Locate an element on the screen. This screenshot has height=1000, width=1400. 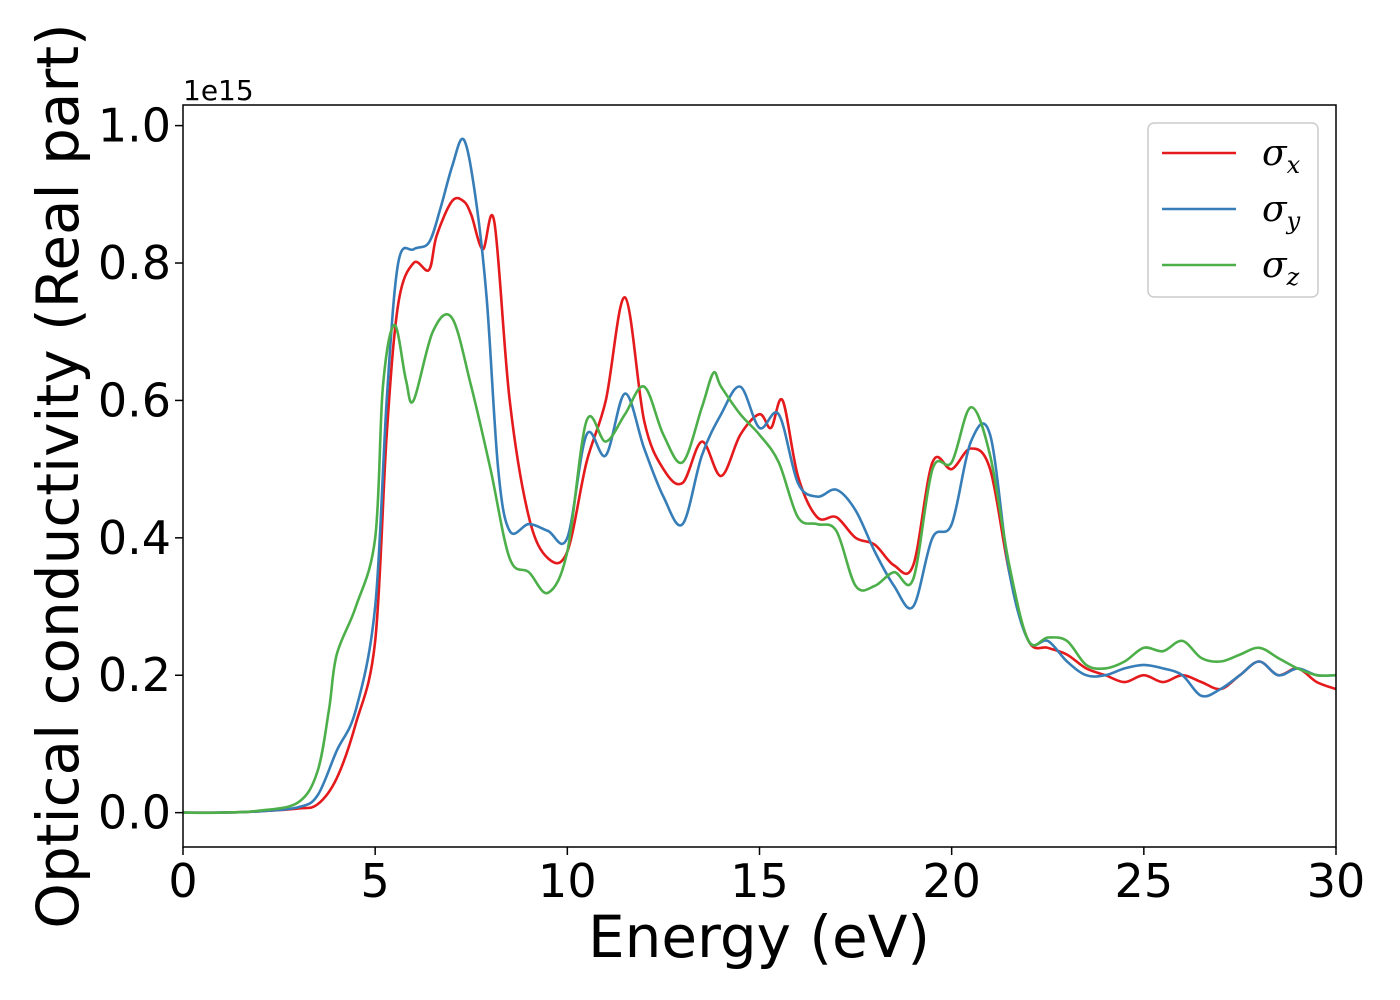
x-axis-ticks: 0 5 10 15 20 25 30 is located at coordinates (766, 877).